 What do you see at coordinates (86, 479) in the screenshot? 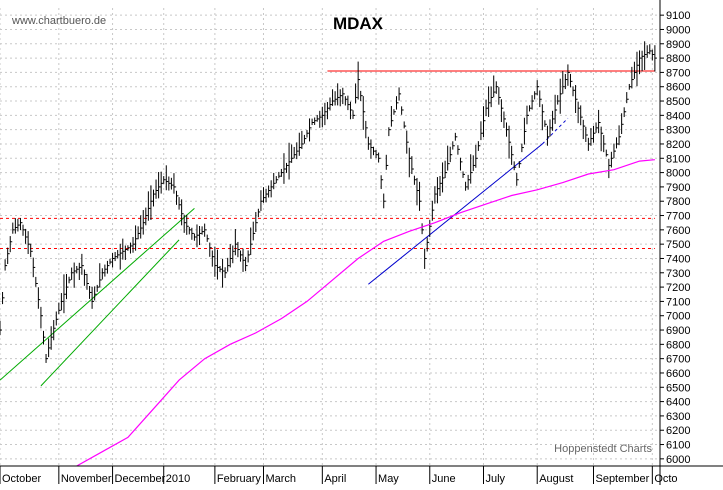
I see `x-tick-label: November` at bounding box center [86, 479].